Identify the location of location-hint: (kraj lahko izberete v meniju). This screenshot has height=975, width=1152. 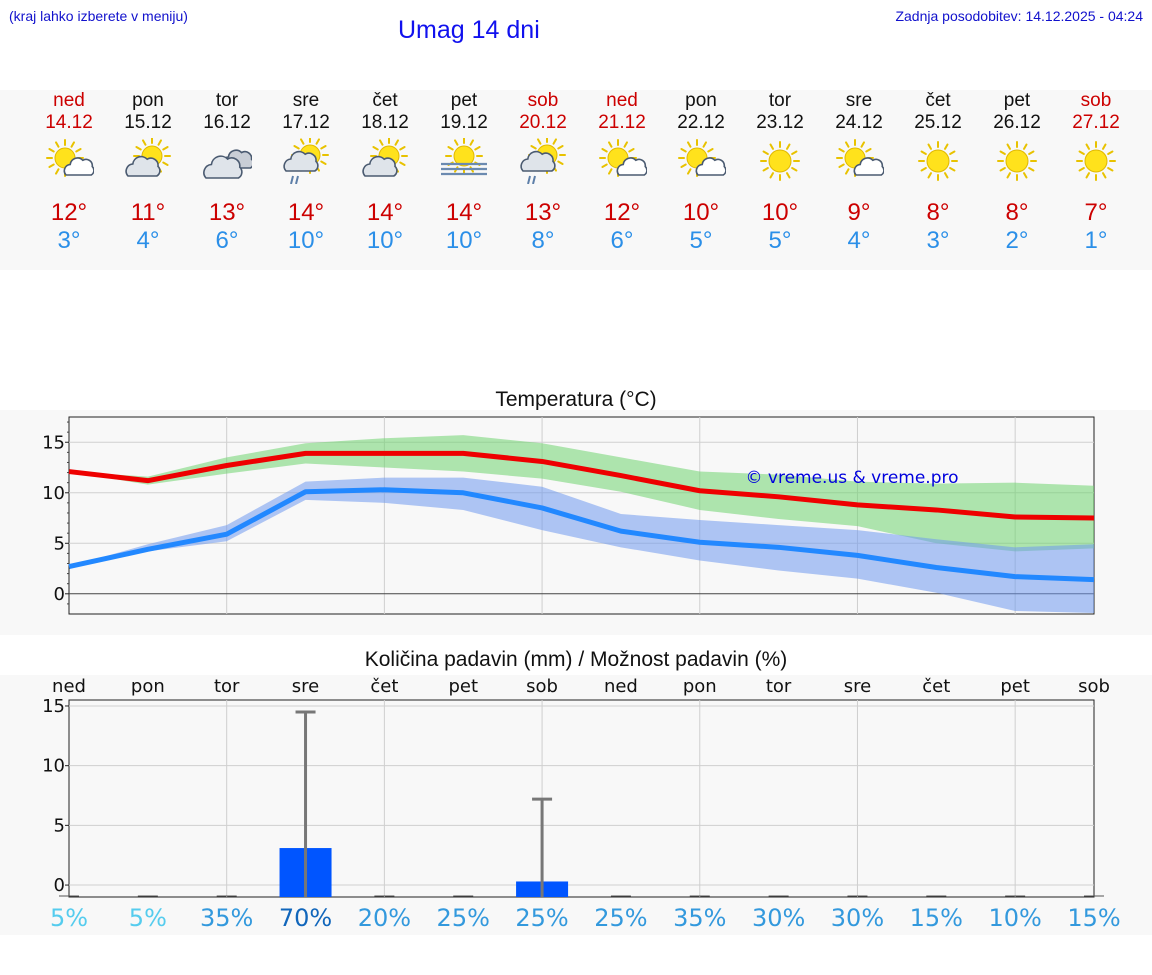
(98, 16).